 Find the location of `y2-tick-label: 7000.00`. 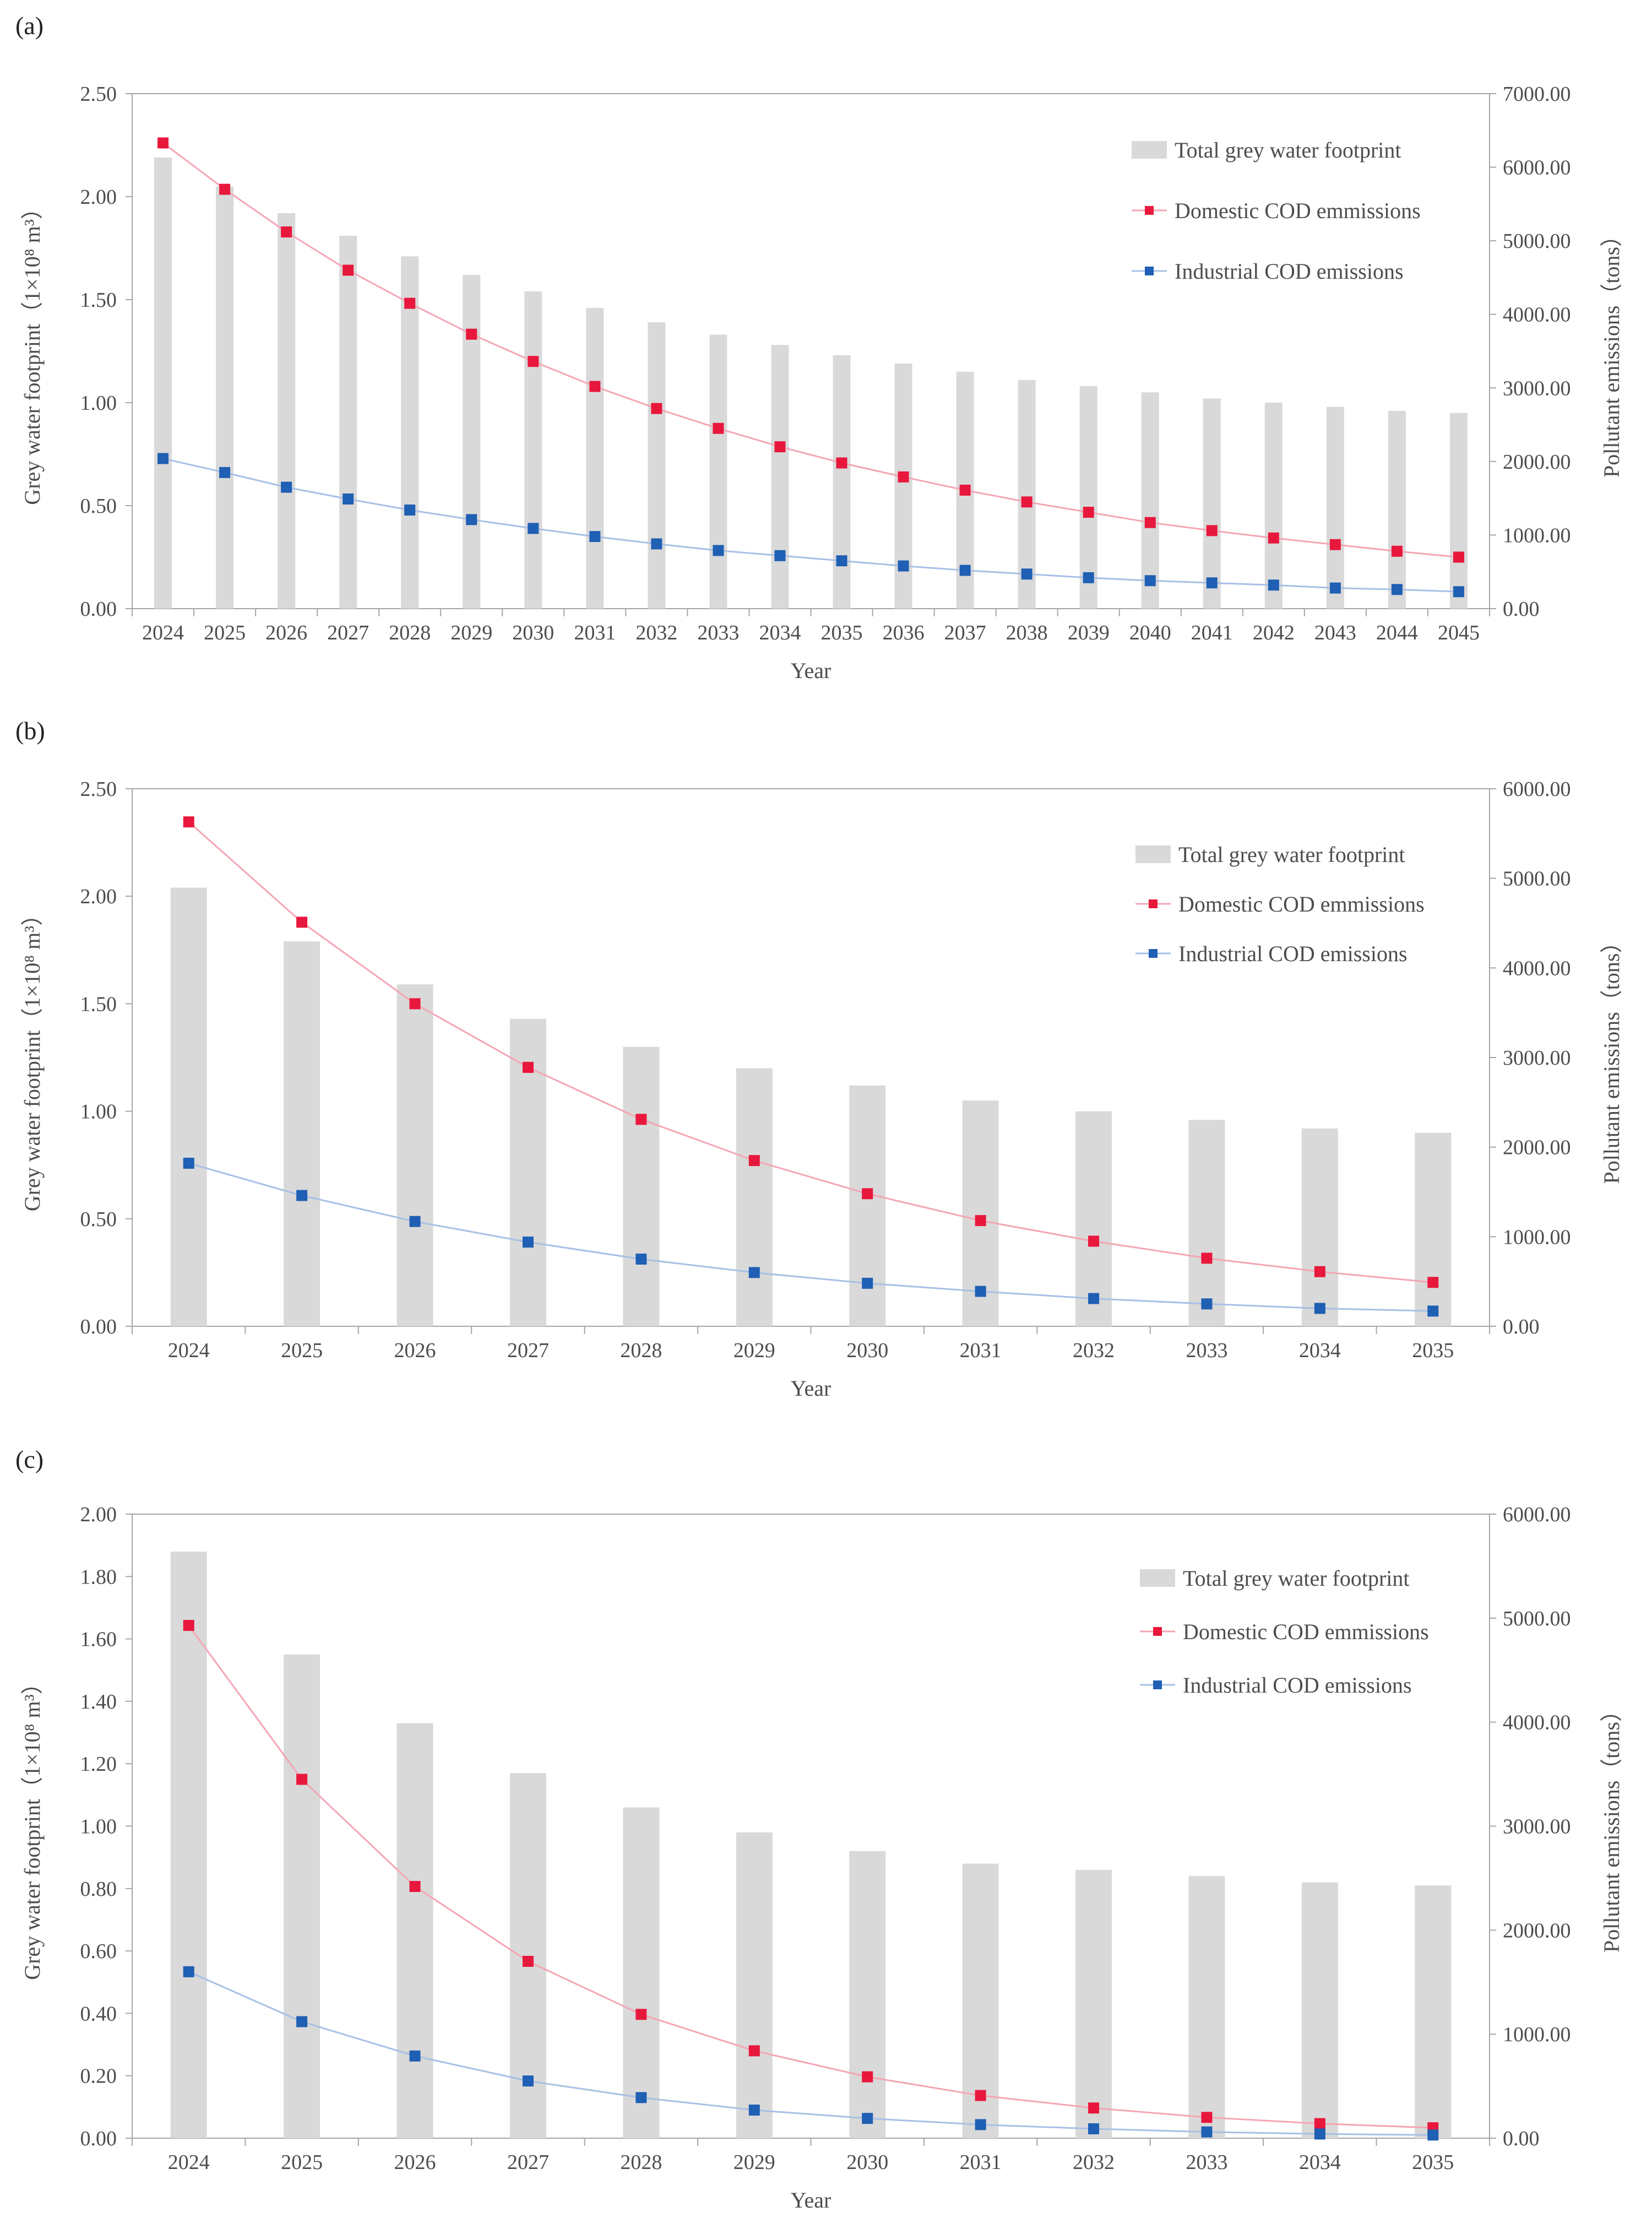

y2-tick-label: 7000.00 is located at coordinates (1537, 94).